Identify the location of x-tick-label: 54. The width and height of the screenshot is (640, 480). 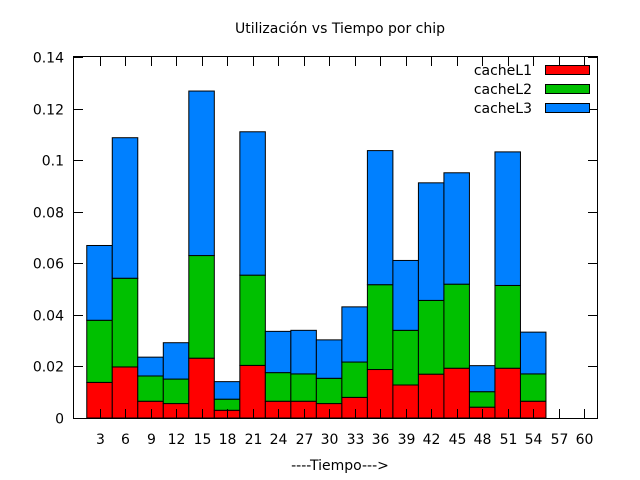
(534, 440).